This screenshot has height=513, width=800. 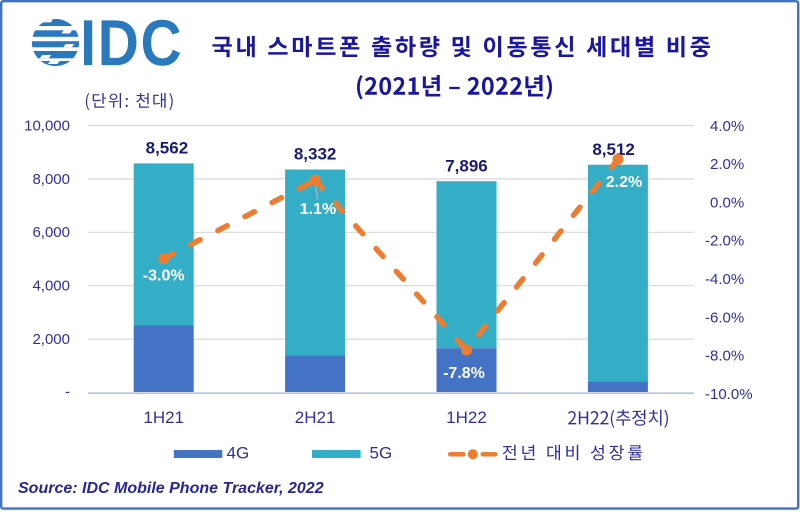 What do you see at coordinates (171, 488) in the screenshot?
I see `svg-text:Source: IDC Mobile Phone Track: Source: IDC Mobile Phone Tracker, 2022` at bounding box center [171, 488].